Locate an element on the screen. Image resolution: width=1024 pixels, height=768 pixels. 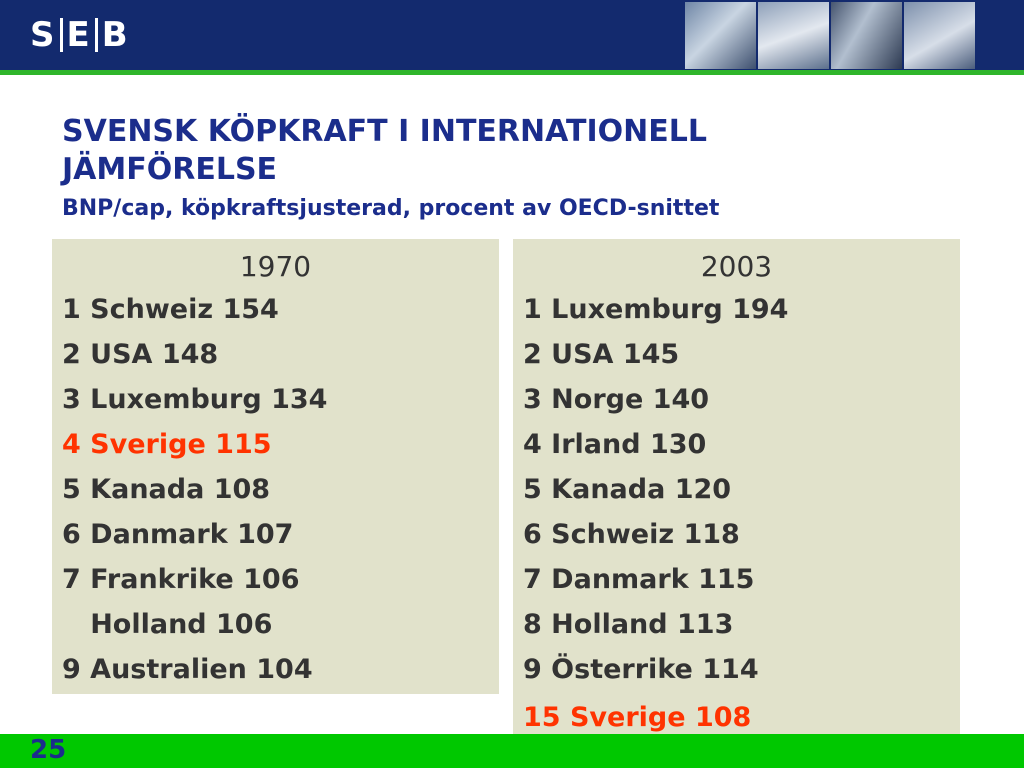
table-row: 2 USA 145 is located at coordinates (601, 354).